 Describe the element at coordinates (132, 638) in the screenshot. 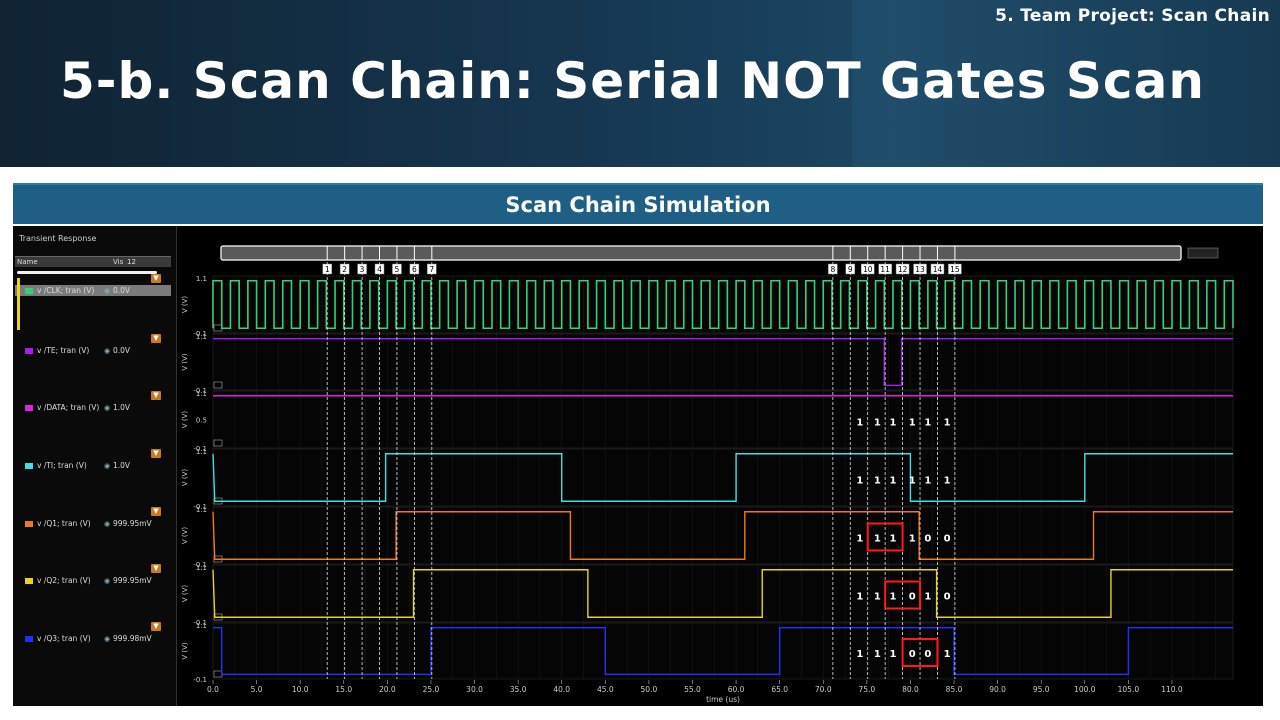

I see `trace-value: 999.98mV` at that location.